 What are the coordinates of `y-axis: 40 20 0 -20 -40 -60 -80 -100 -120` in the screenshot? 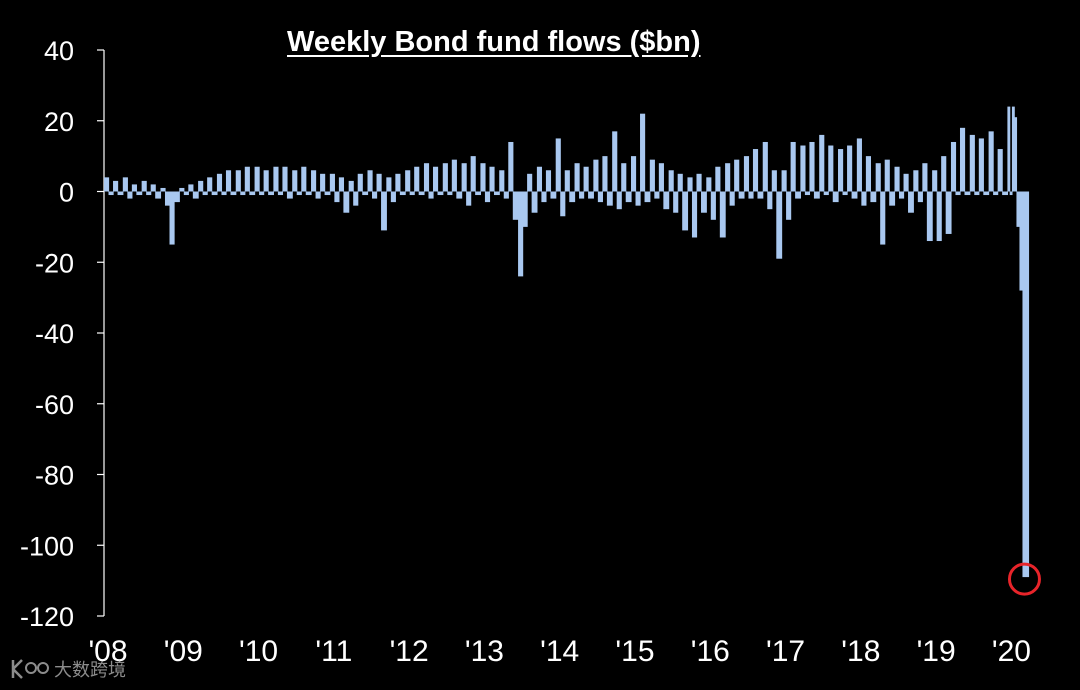 It's located at (62, 334).